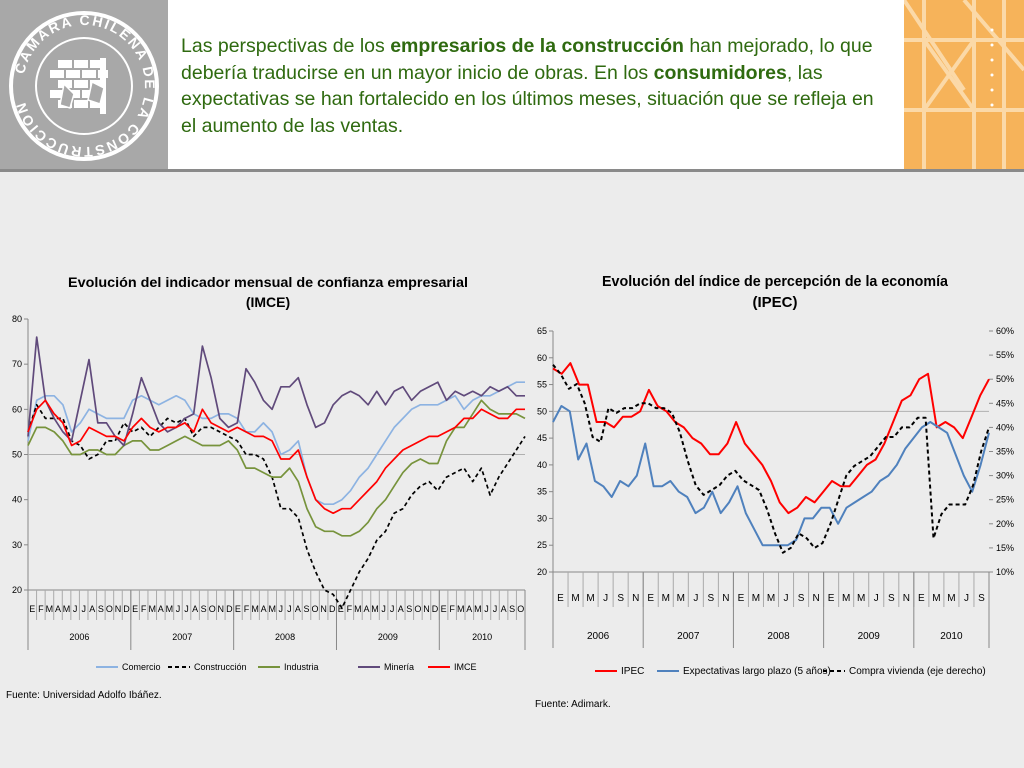 The height and width of the screenshot is (768, 1024). I want to click on imce-year-label: 2006, so click(79, 637).